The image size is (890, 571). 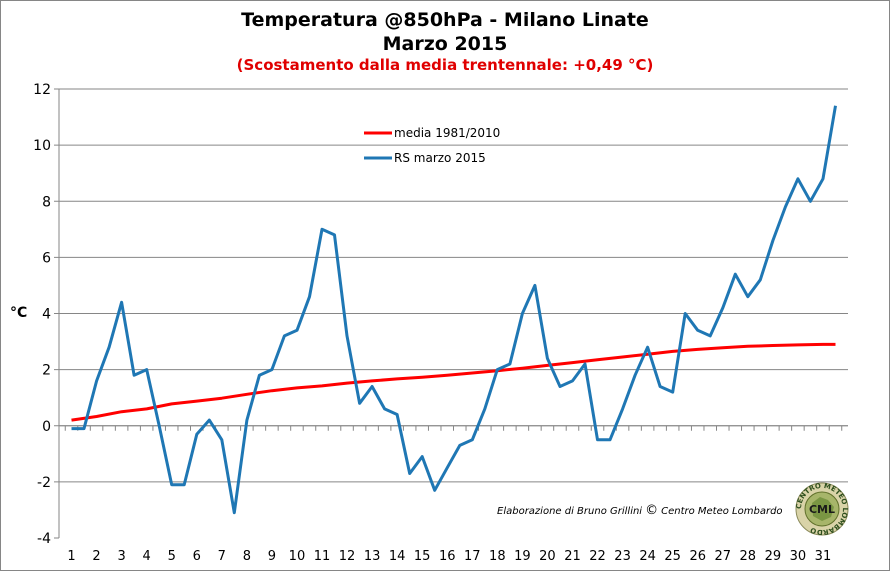 What do you see at coordinates (447, 133) in the screenshot?
I see `legend-label-media: media 1981/2010` at bounding box center [447, 133].